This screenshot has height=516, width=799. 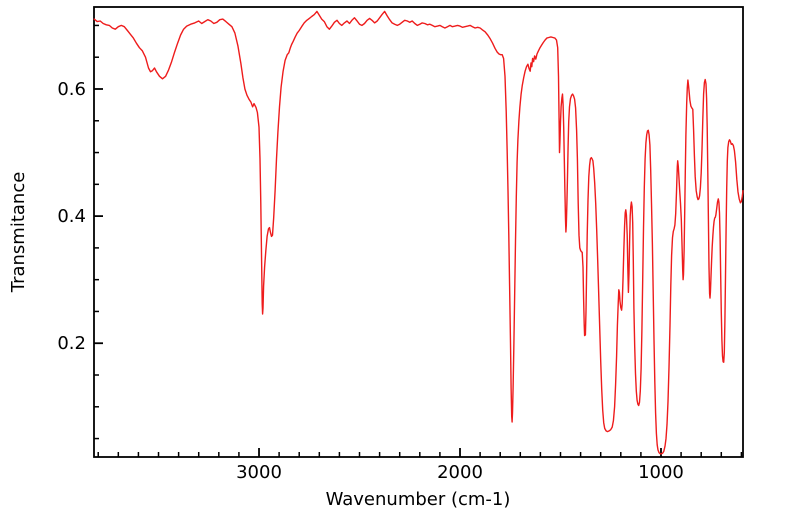 I want to click on x-tick-label: 2000, so click(x=460, y=472).